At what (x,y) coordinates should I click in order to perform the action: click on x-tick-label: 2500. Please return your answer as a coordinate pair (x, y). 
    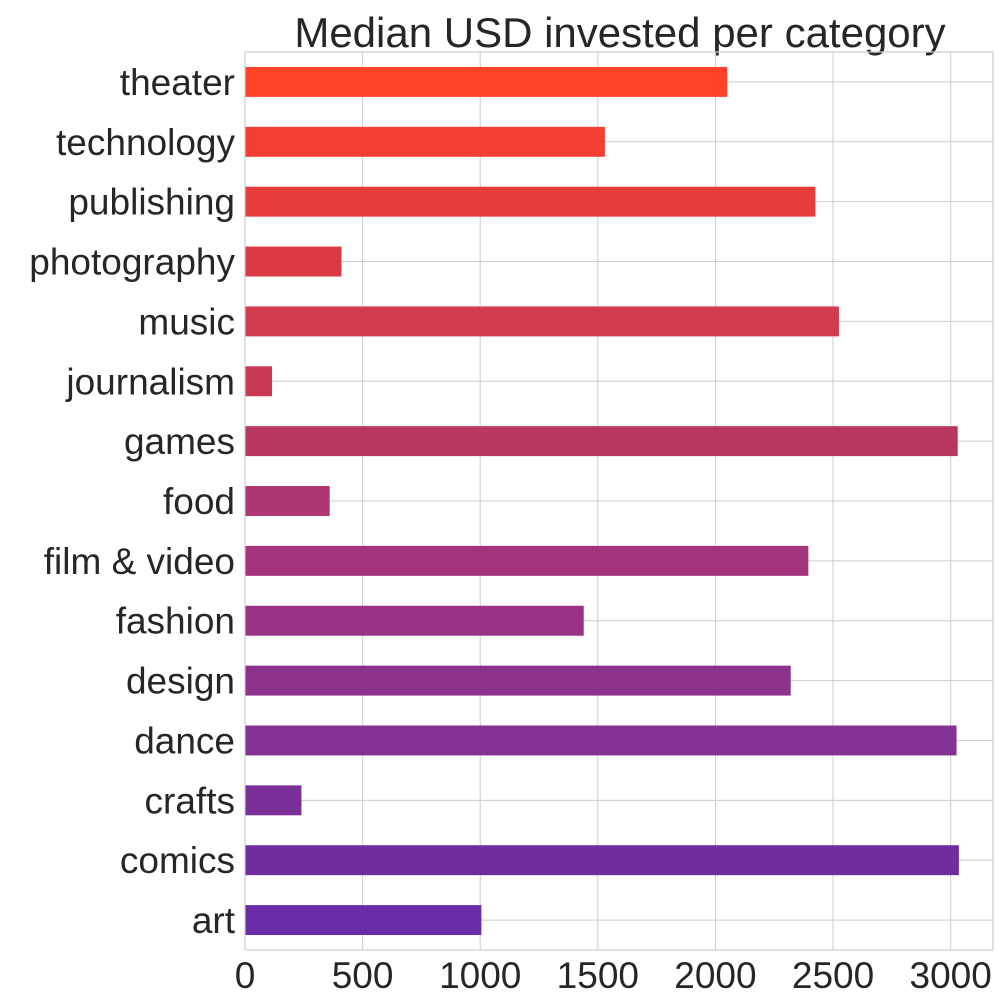
    Looking at the image, I should click on (833, 975).